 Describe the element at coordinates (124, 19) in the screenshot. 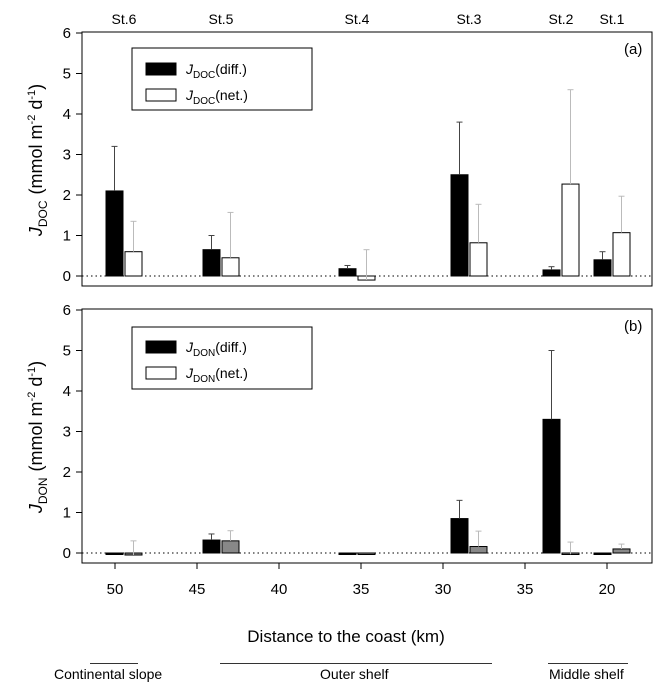

I see `station-label: St.6` at that location.